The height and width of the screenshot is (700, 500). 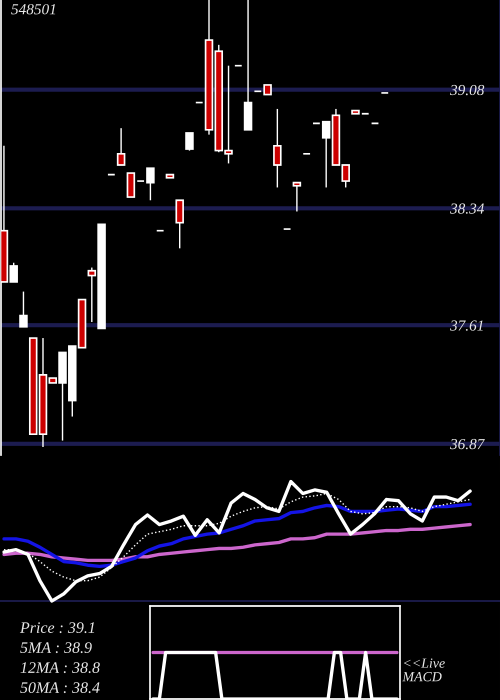 I want to click on y-tick-label: 37.61, so click(x=466, y=325).